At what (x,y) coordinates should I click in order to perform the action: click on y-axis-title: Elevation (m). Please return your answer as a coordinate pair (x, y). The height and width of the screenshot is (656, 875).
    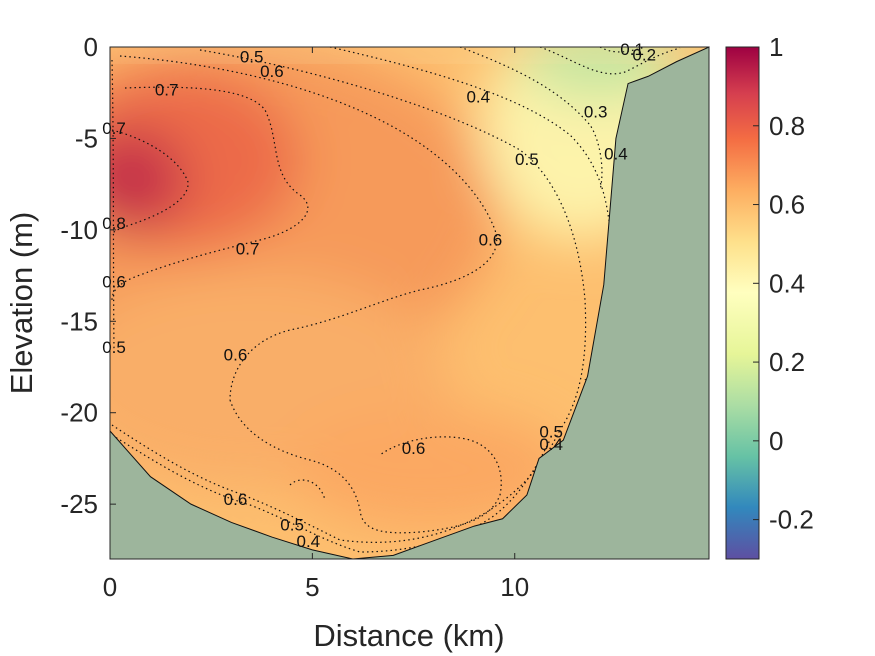
    Looking at the image, I should click on (21, 303).